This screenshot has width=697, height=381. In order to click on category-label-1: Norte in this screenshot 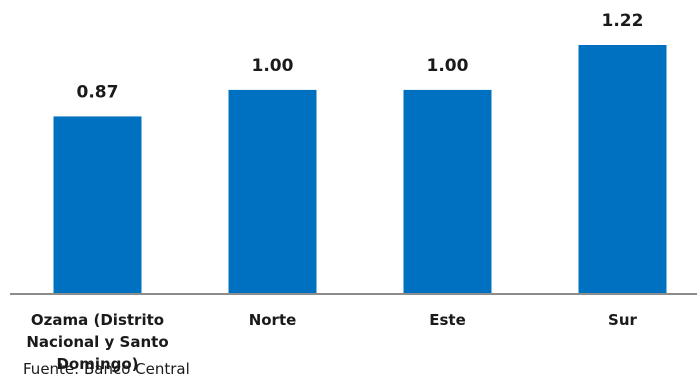, I will do `click(273, 320)`.